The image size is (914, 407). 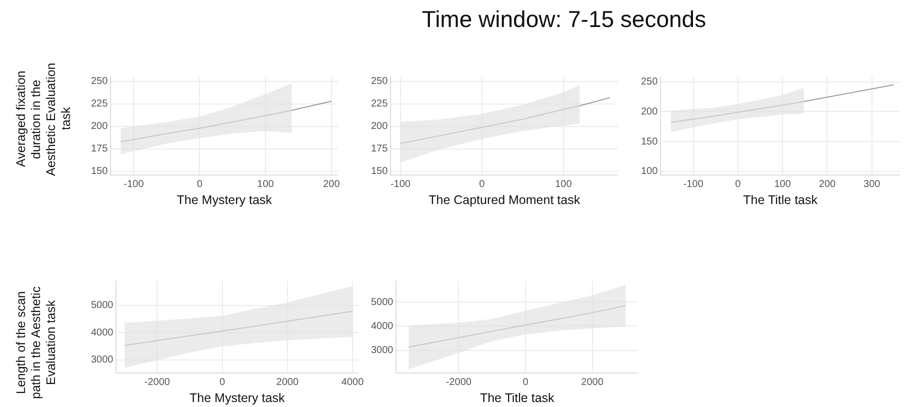 What do you see at coordinates (649, 172) in the screenshot?
I see `y-tick-label: 100` at bounding box center [649, 172].